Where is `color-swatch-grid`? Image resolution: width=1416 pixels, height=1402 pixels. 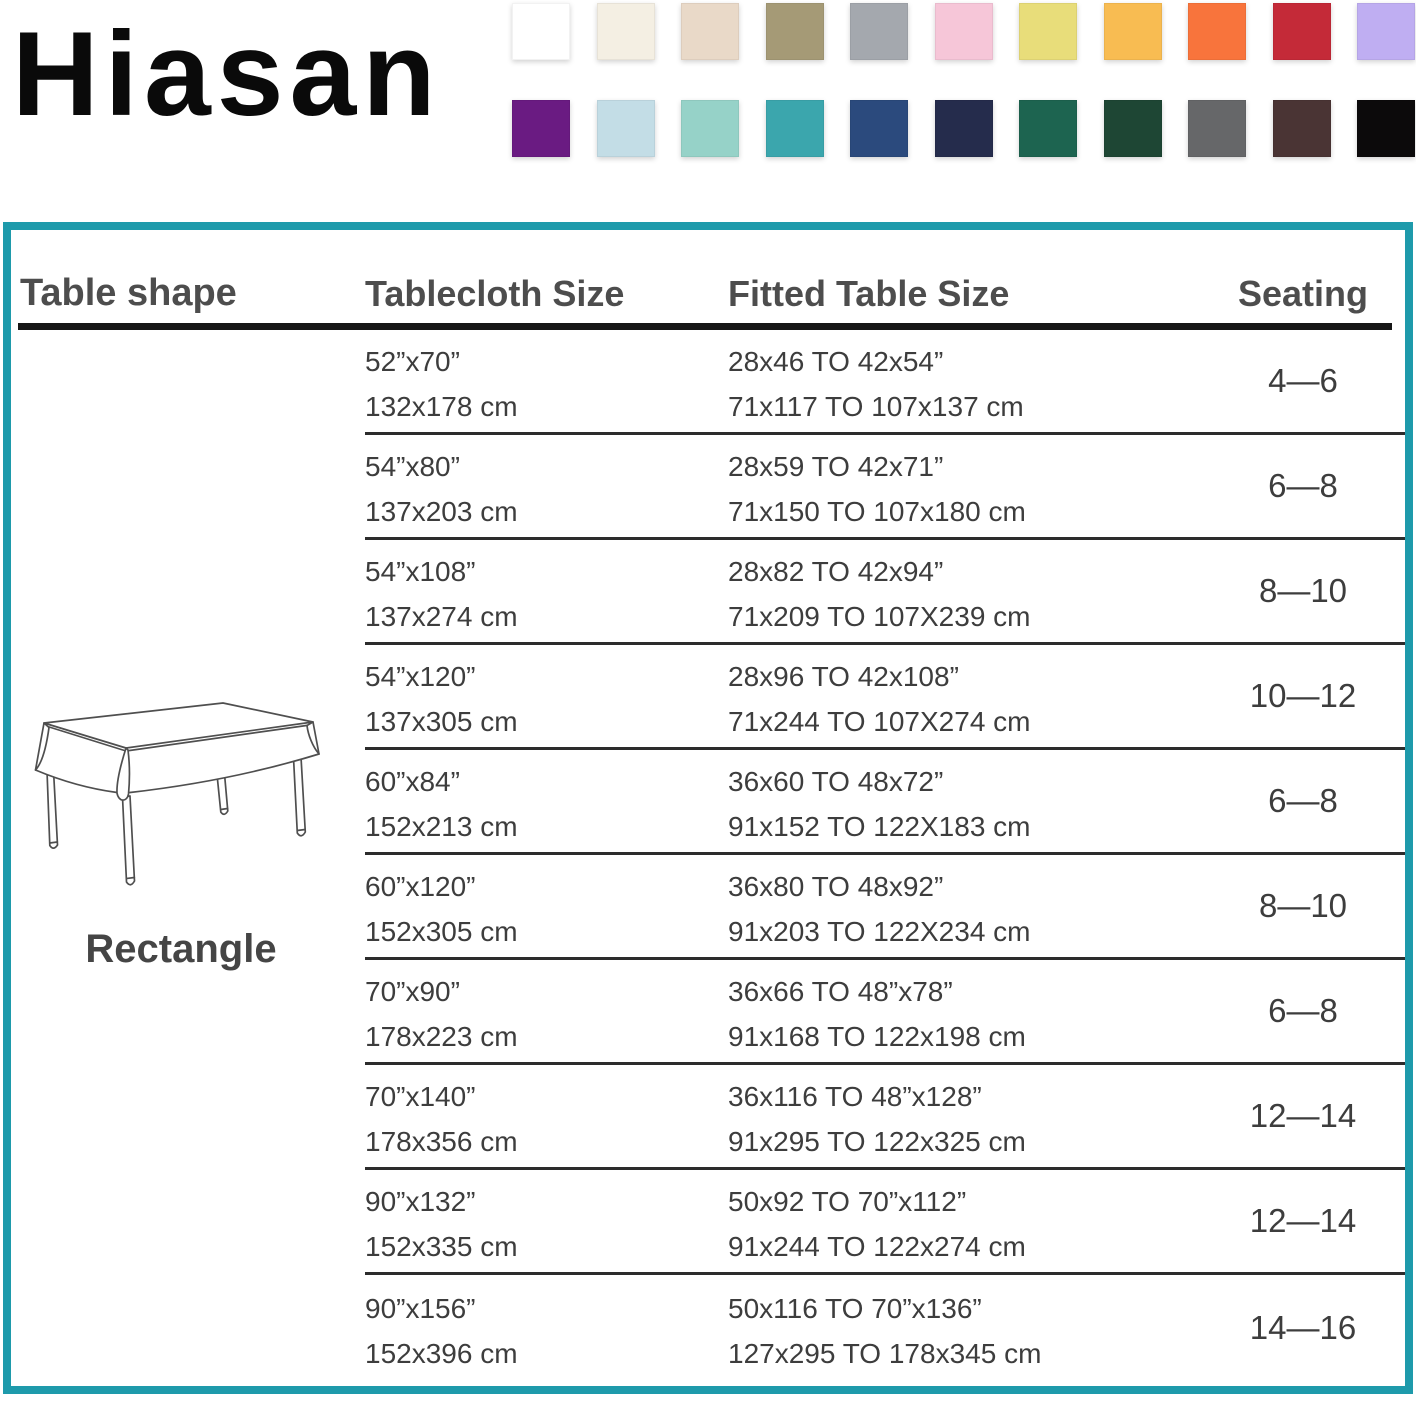
color-swatch-grid is located at coordinates (964, 80).